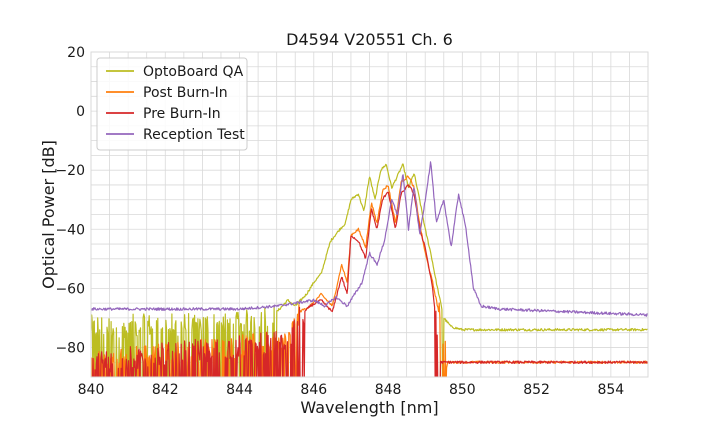 This screenshot has width=720, height=432. What do you see at coordinates (70, 171) in the screenshot?
I see `y-tick-label: −20` at bounding box center [70, 171].